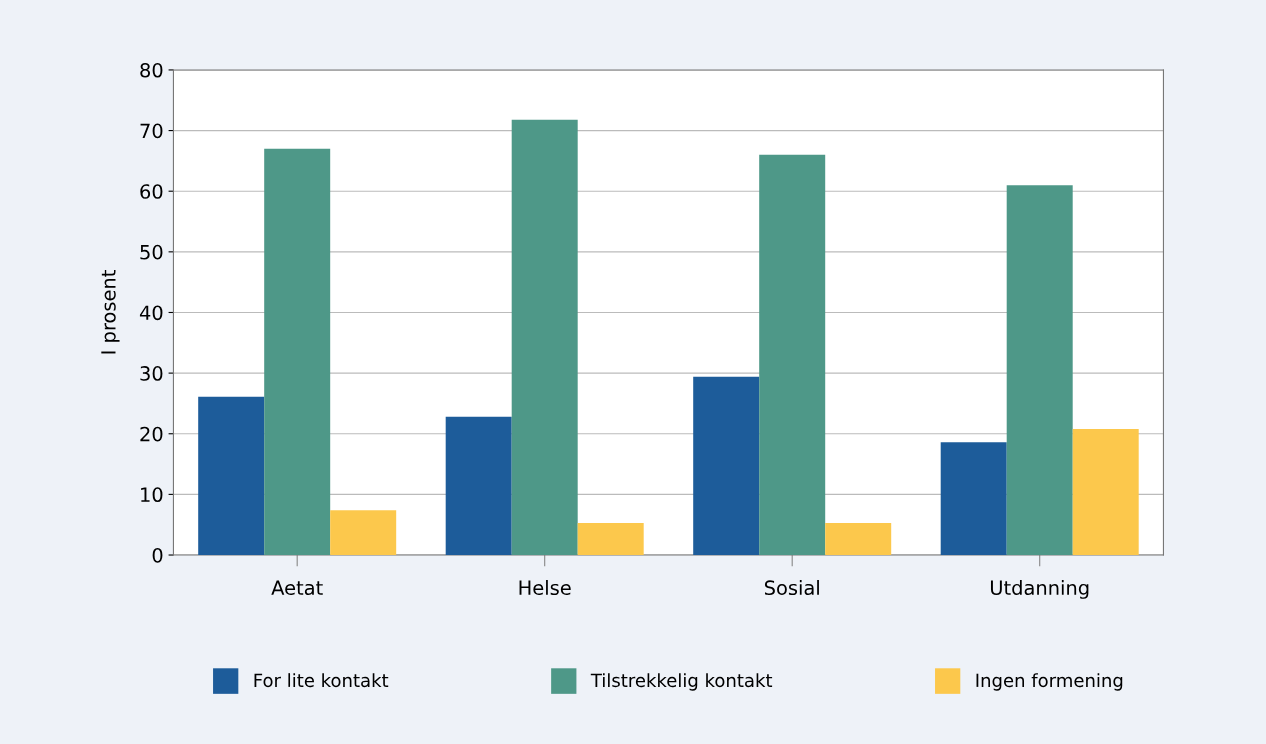  Describe the element at coordinates (151, 434) in the screenshot. I see `y-tick-label: 20` at that location.